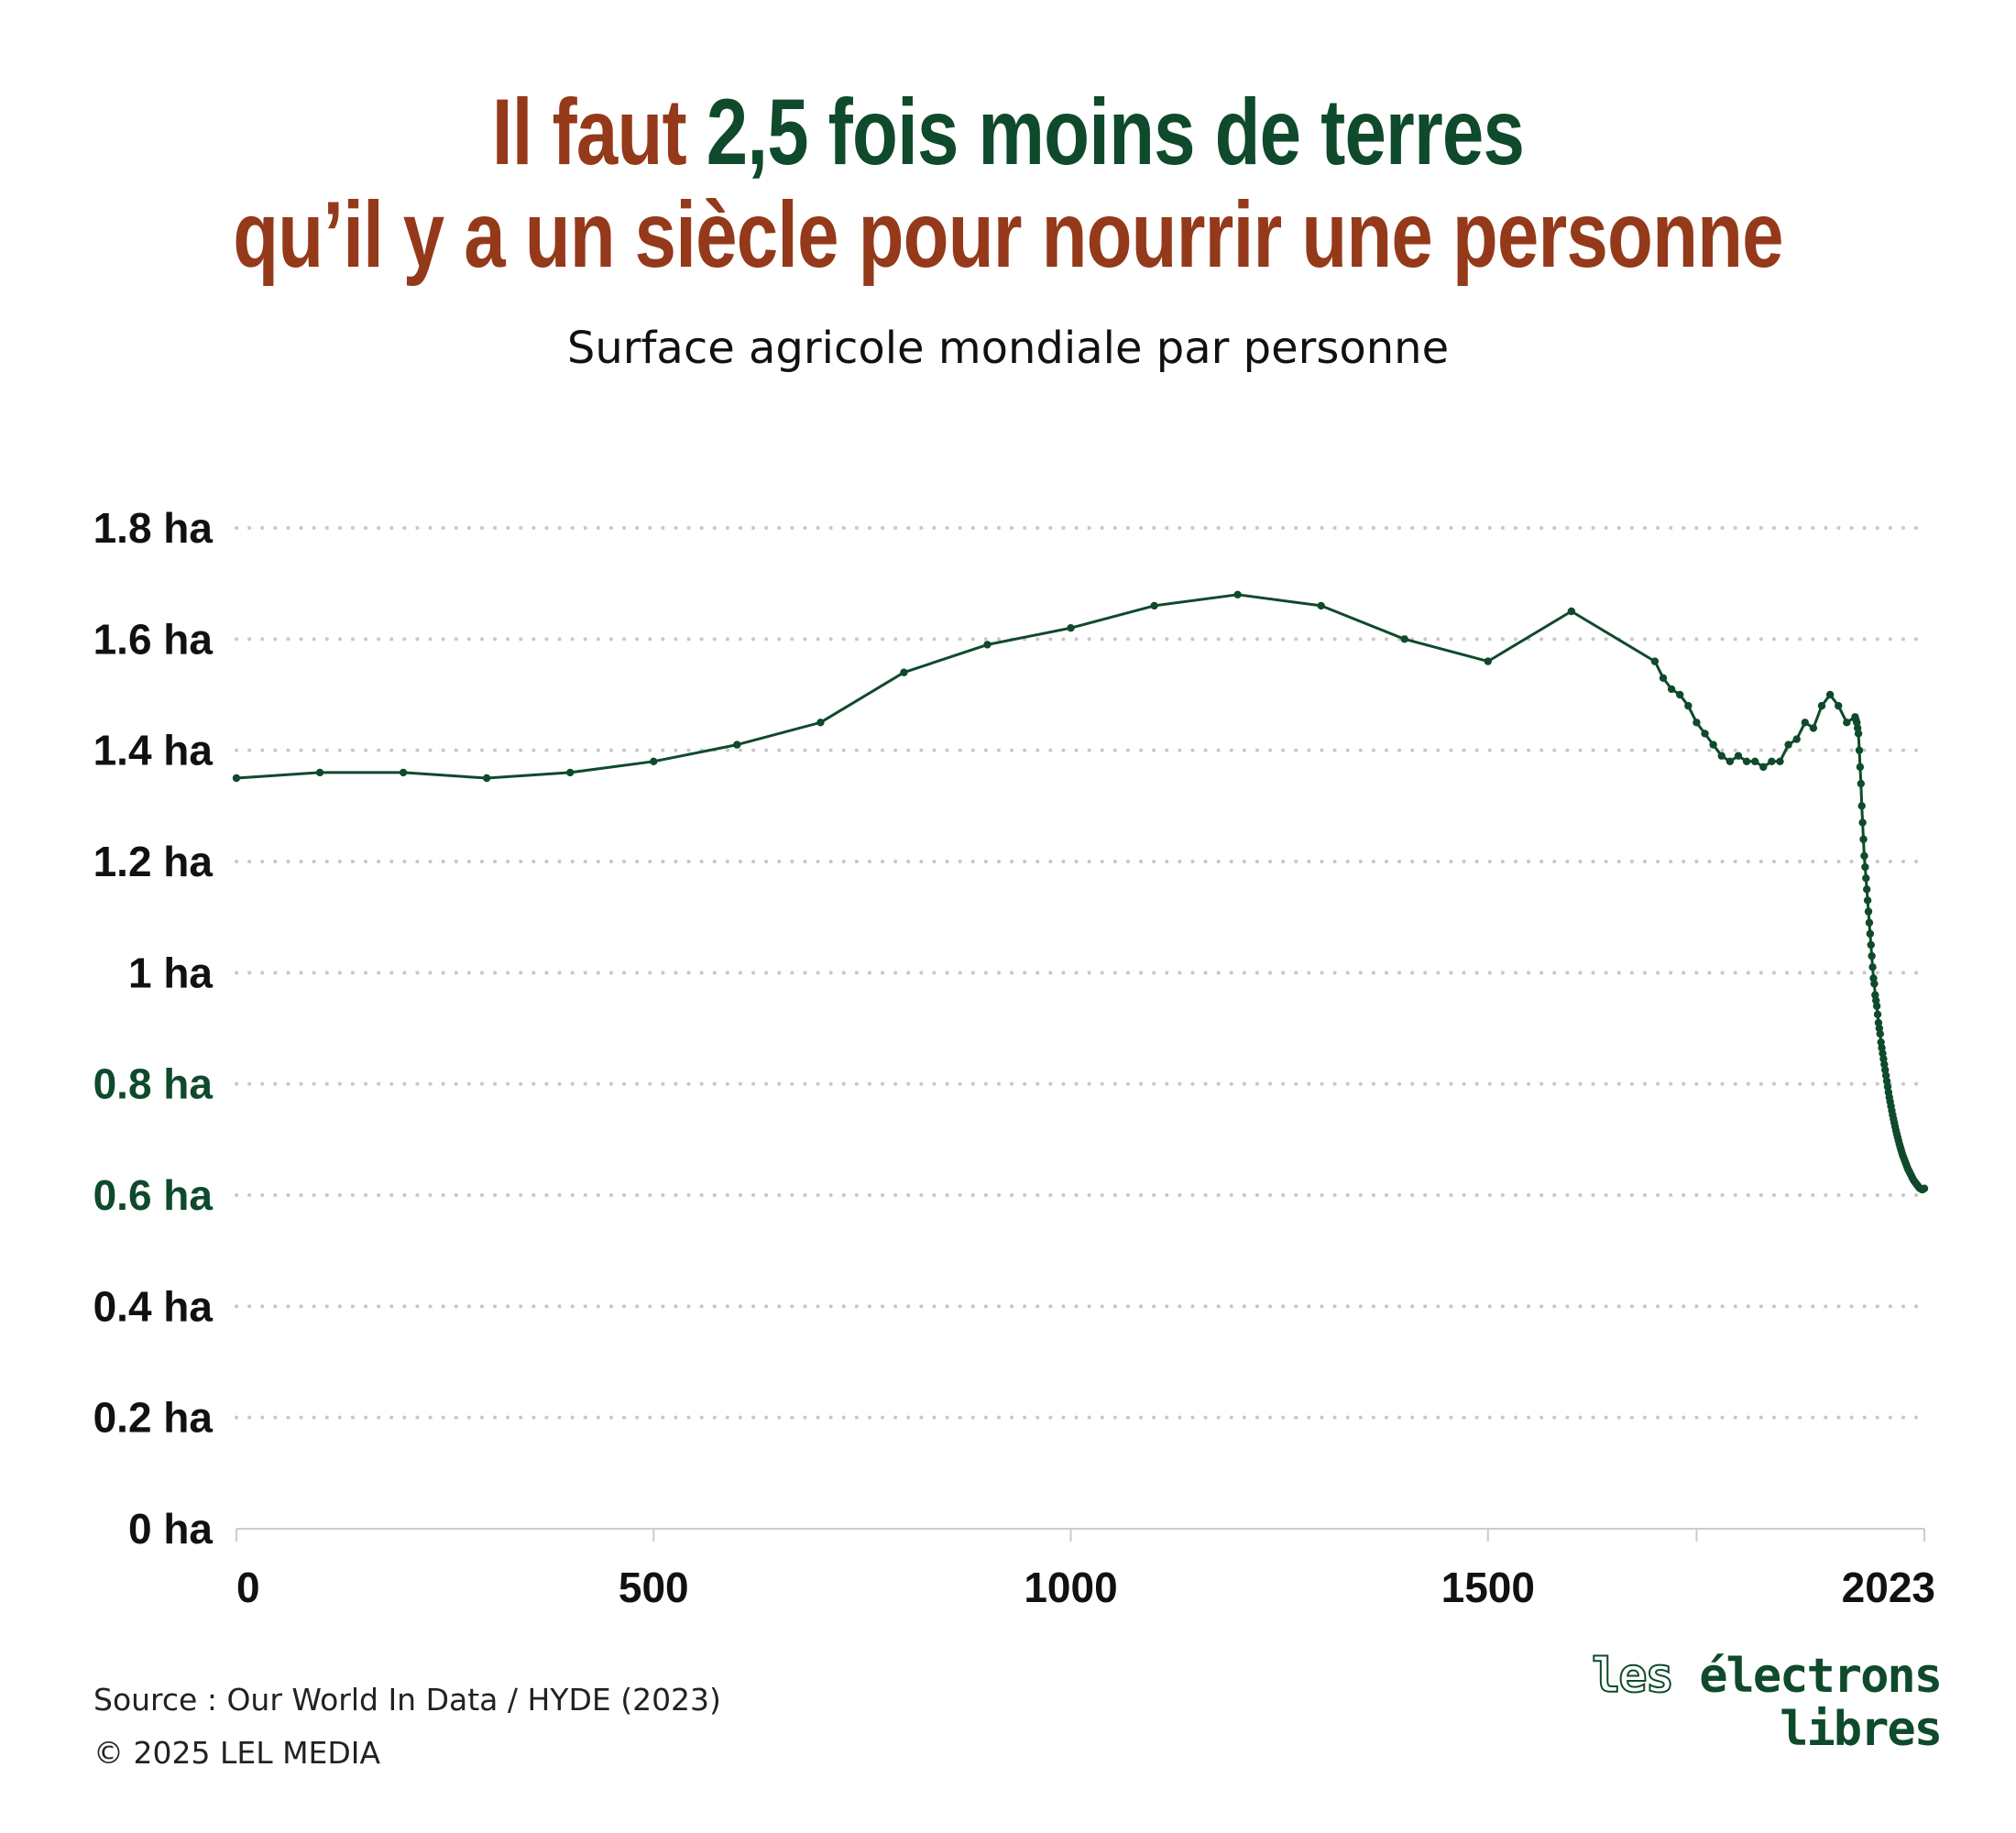 The height and width of the screenshot is (1833, 2016). I want to click on logo-line-2: libres, so click(1861, 1729).